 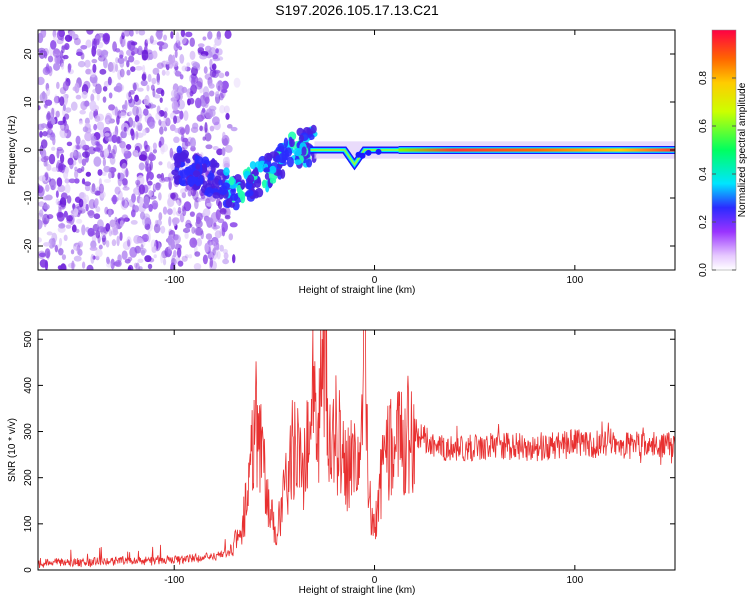 What do you see at coordinates (354, 157) in the screenshot?
I see `early-line-core` at bounding box center [354, 157].